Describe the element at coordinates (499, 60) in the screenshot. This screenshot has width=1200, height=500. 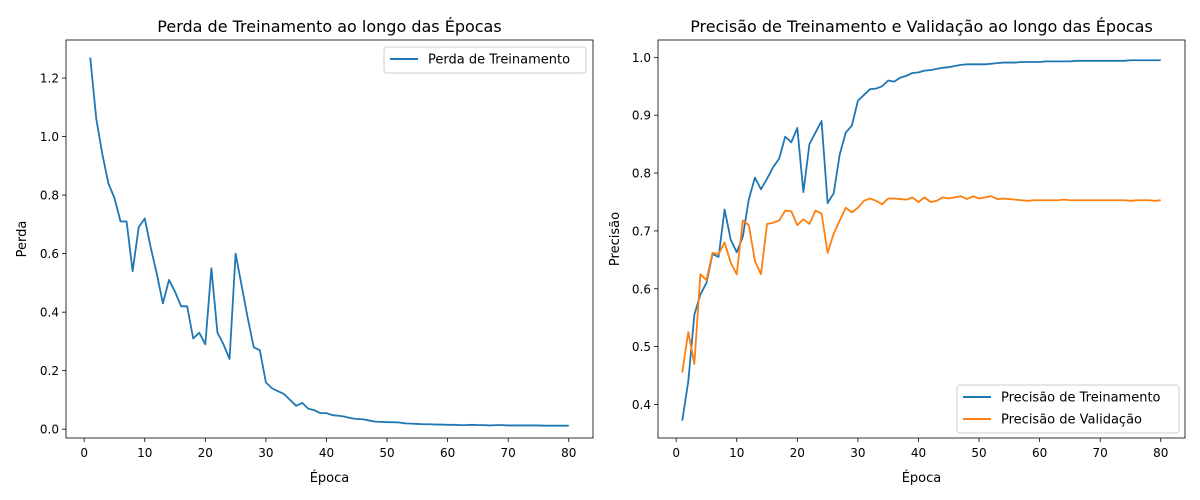
I see `loss-legend-label: Perda de Treinamento` at that location.